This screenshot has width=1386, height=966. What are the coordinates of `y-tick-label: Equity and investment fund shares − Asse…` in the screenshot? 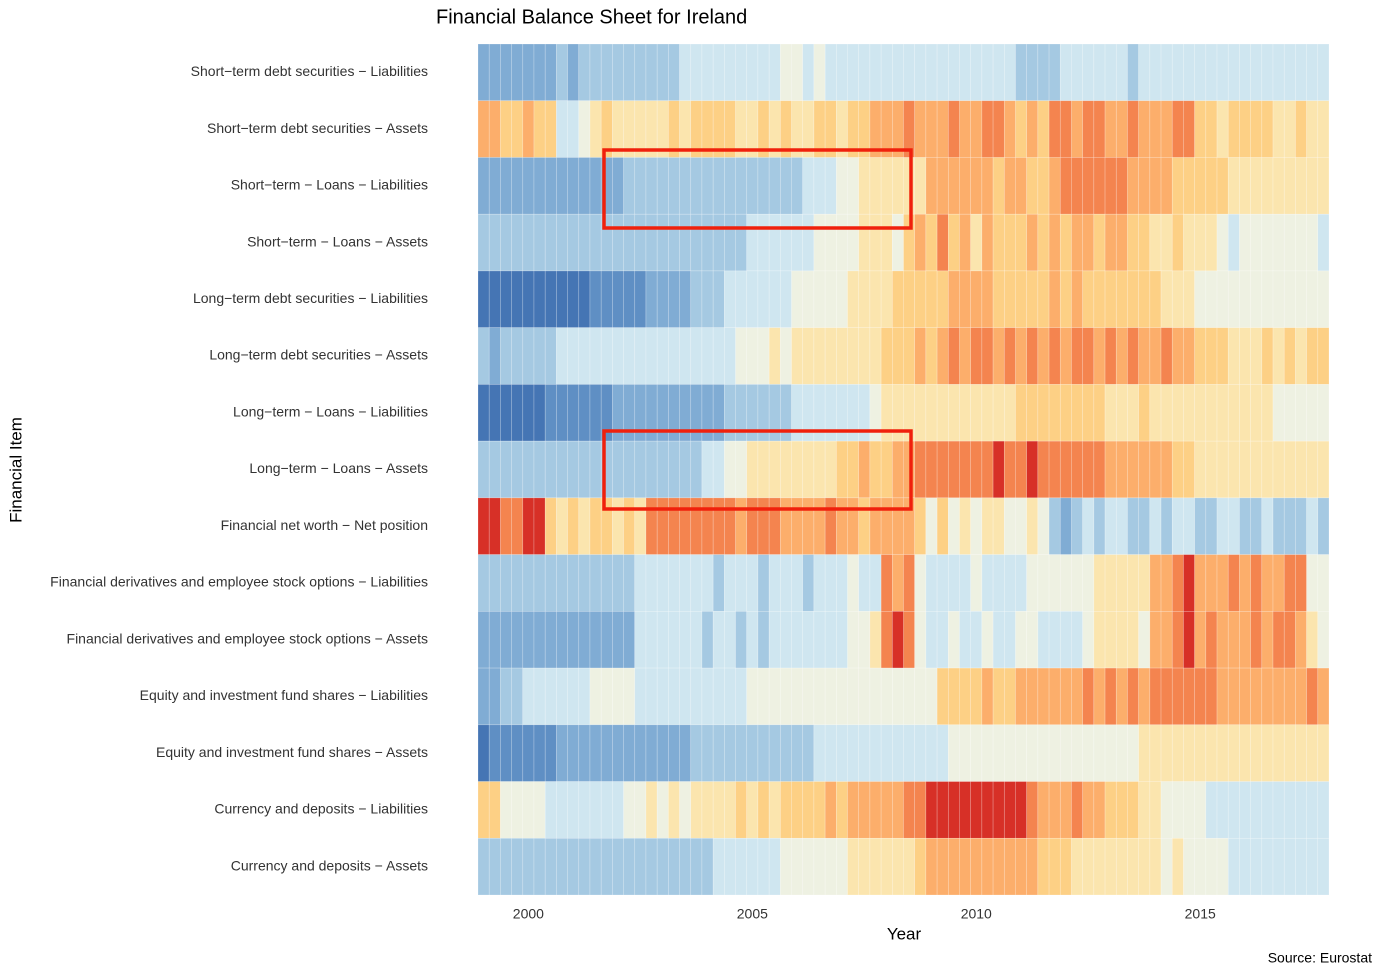 It's located at (292, 752).